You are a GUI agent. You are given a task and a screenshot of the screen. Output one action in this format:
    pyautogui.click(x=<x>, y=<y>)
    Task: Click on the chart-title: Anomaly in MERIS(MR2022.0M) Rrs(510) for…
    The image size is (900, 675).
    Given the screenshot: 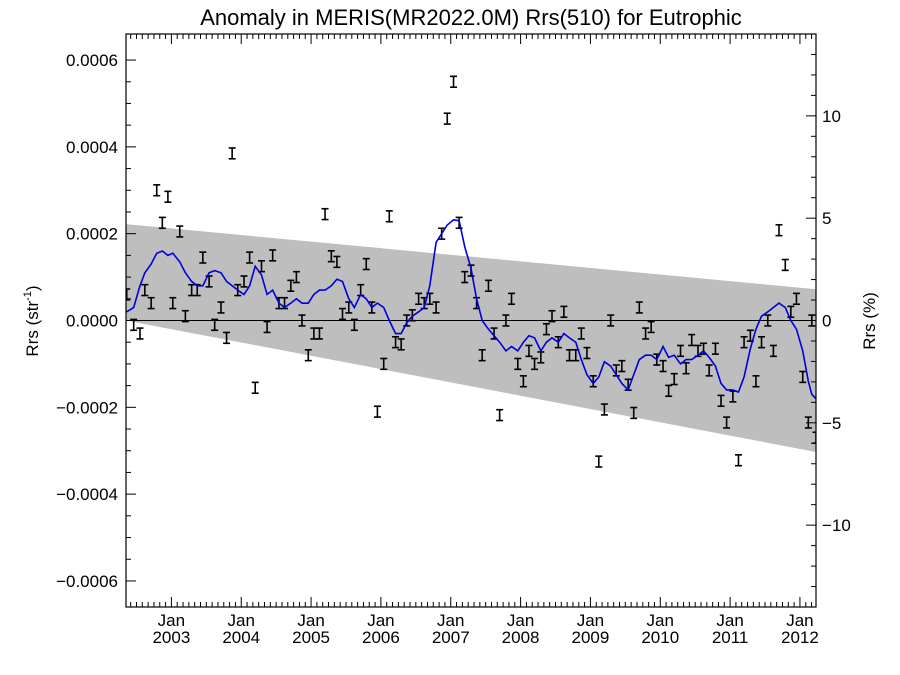 What is the action you would take?
    pyautogui.click(x=471, y=17)
    